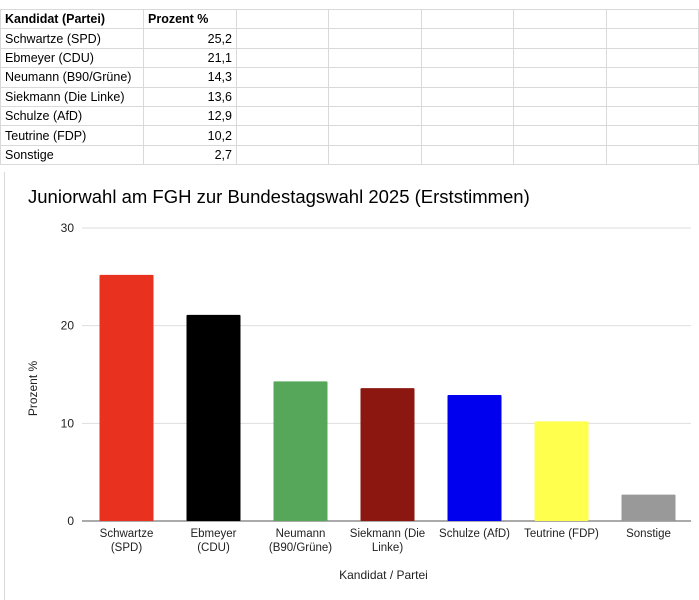 This screenshot has height=600, width=699. Describe the element at coordinates (349, 58) in the screenshot. I see `table-row: Ebmeyer (CDU) 21,1` at that location.